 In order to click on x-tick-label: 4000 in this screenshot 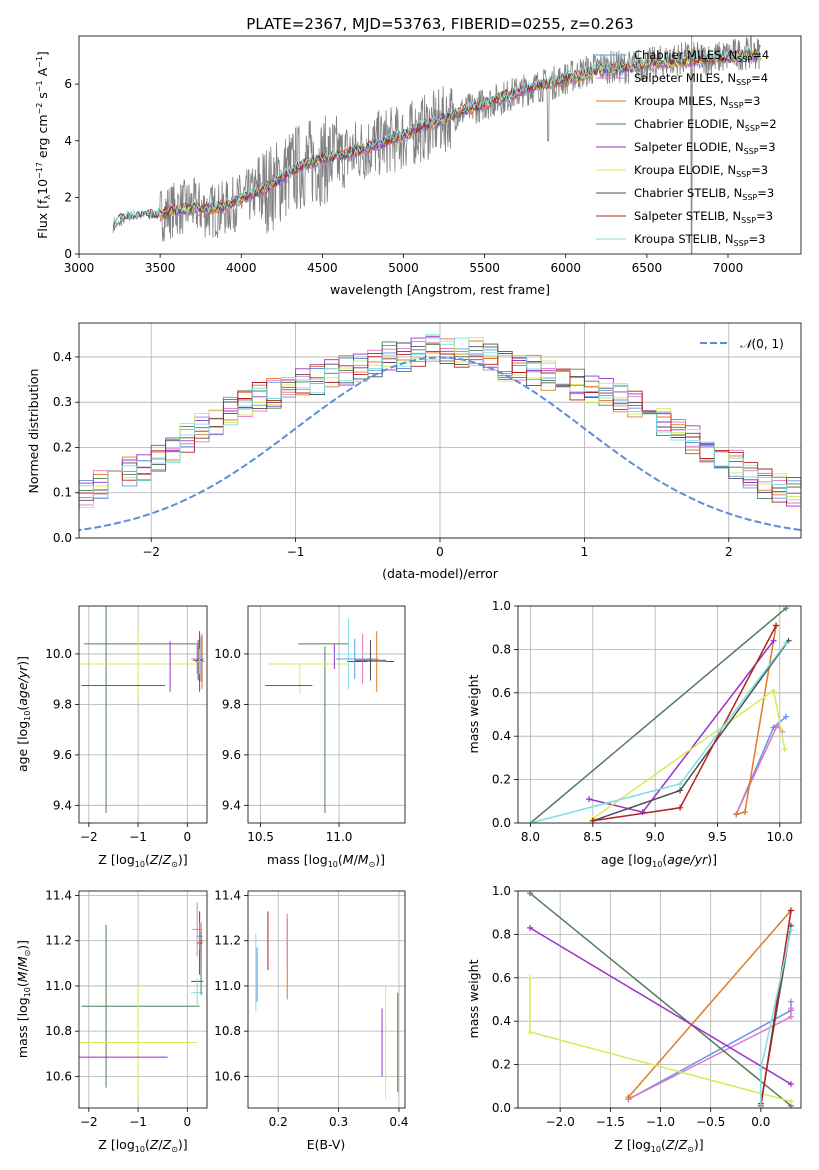, I will do `click(241, 268)`.